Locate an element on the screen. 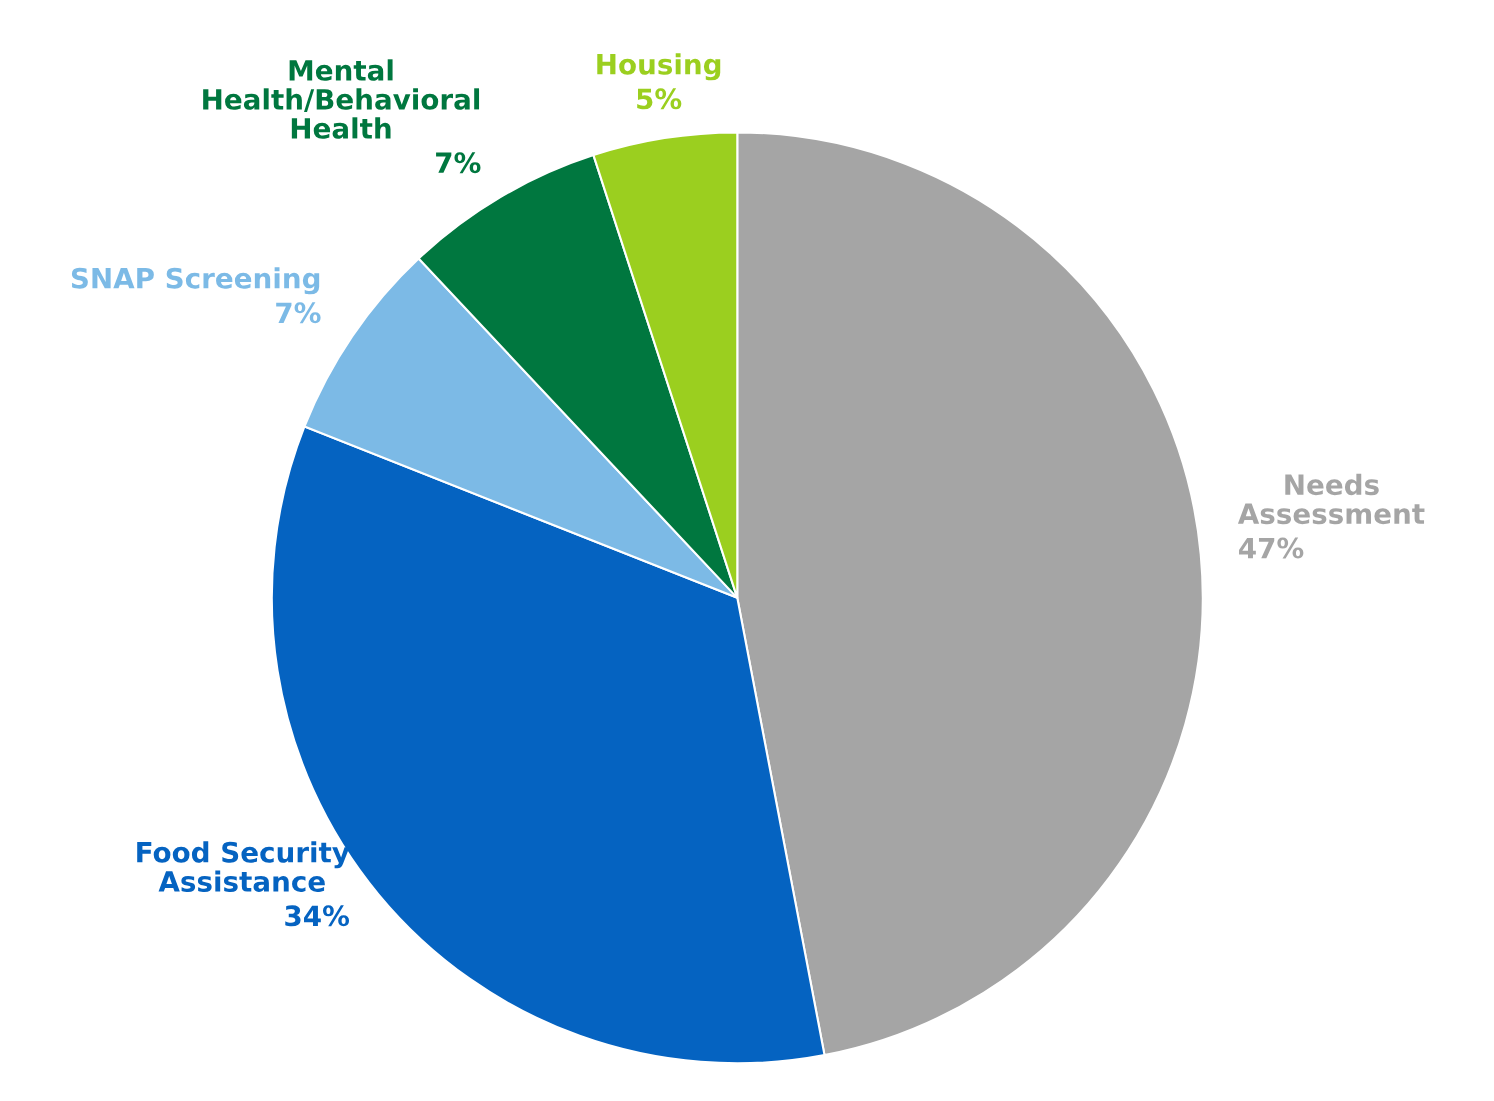  data-label: 47% is located at coordinates (1271, 548).